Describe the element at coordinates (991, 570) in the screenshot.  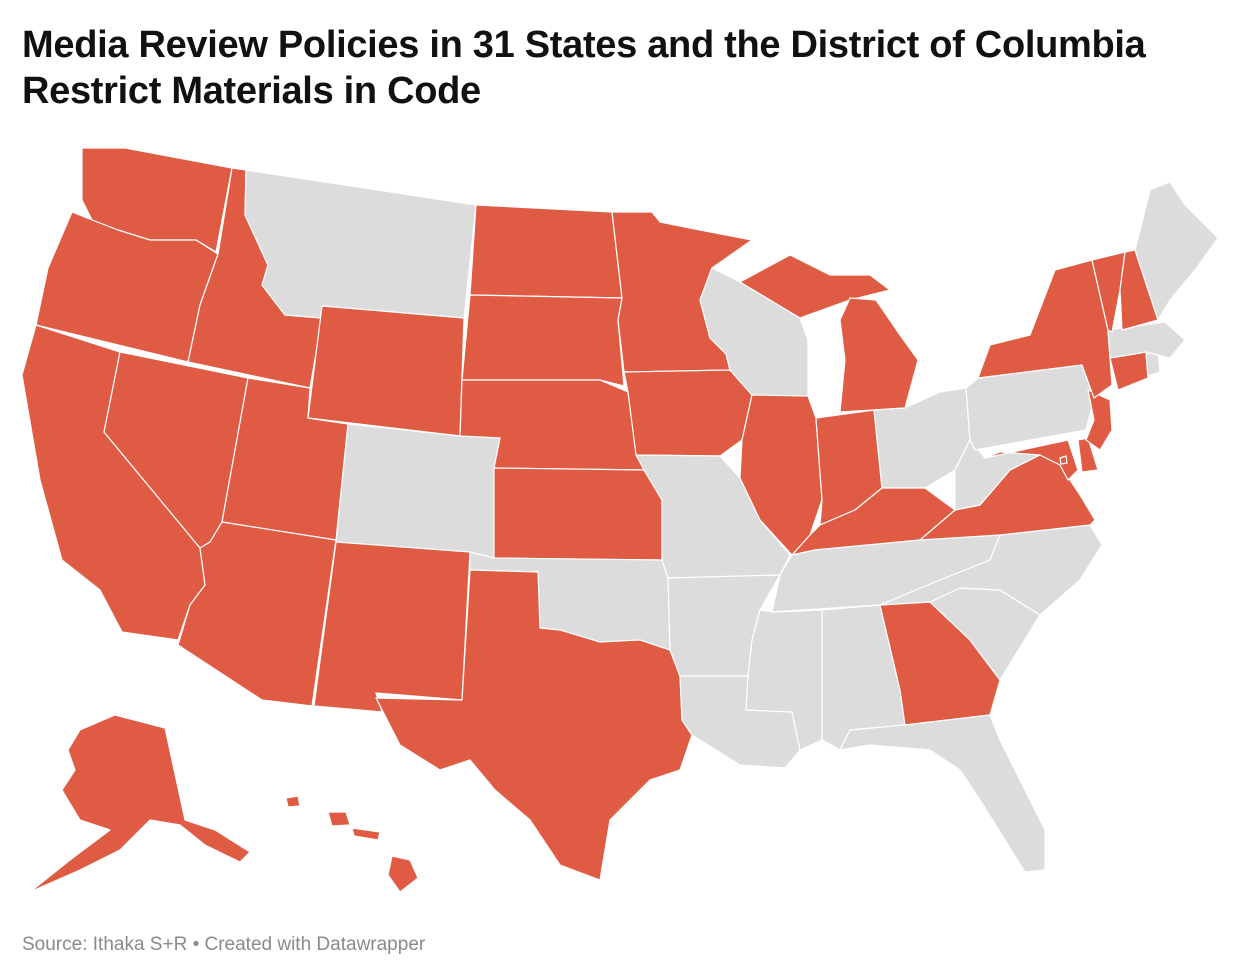
I see `state-north-carolina` at that location.